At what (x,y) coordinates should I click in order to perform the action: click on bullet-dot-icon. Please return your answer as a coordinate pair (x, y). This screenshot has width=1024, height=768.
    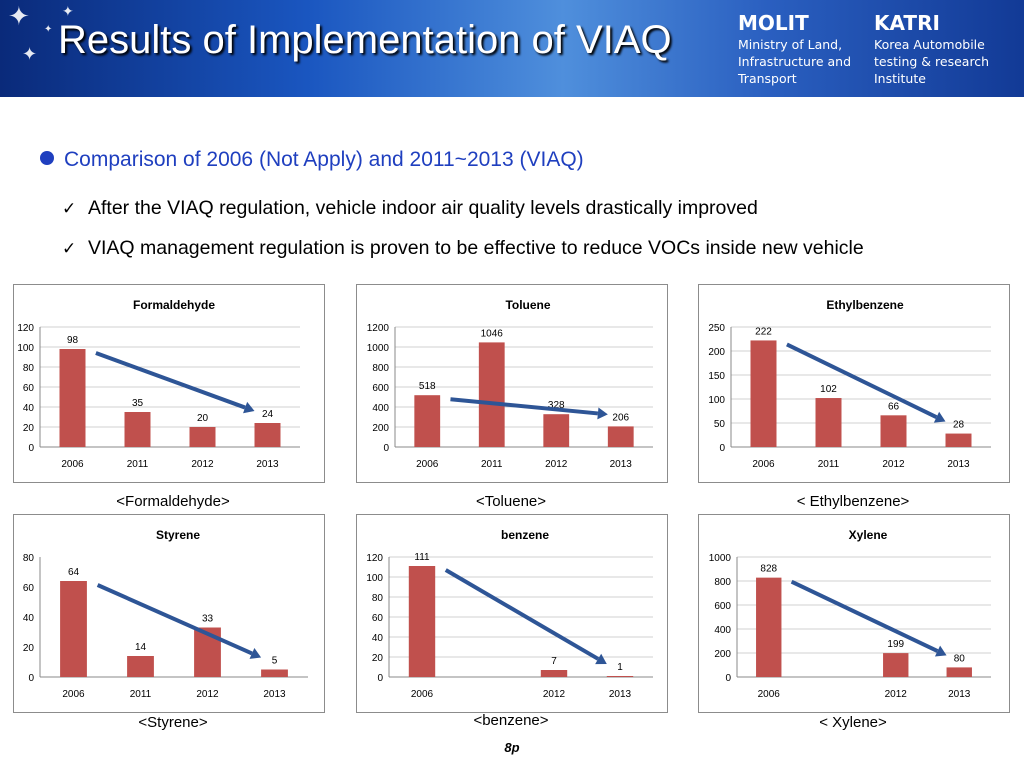
    Looking at the image, I should click on (47, 158).